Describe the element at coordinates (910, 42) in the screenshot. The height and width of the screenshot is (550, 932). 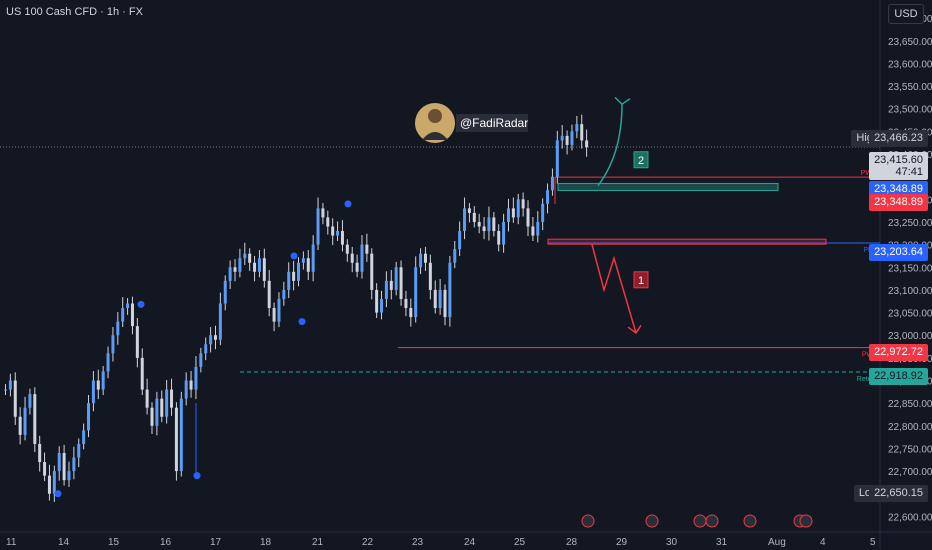
I see `y-tick-label: 23,650.00` at that location.